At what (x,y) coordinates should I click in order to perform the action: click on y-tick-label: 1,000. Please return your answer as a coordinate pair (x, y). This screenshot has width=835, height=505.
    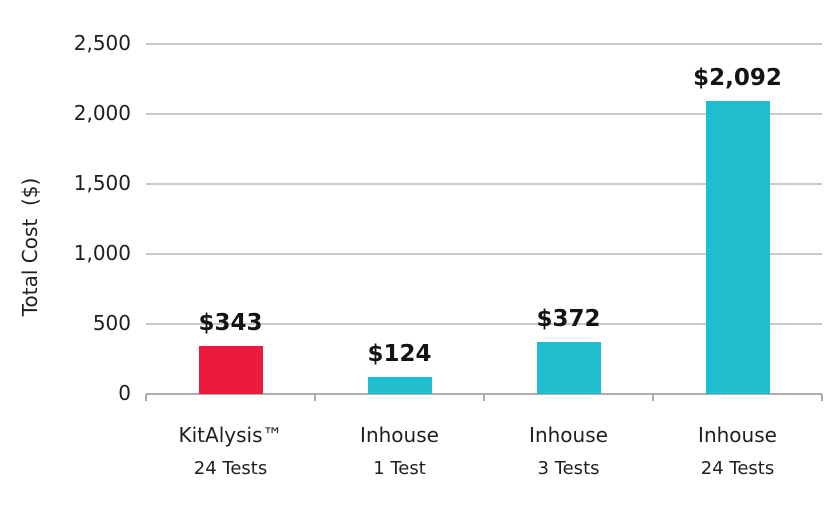
    Looking at the image, I should click on (102, 253).